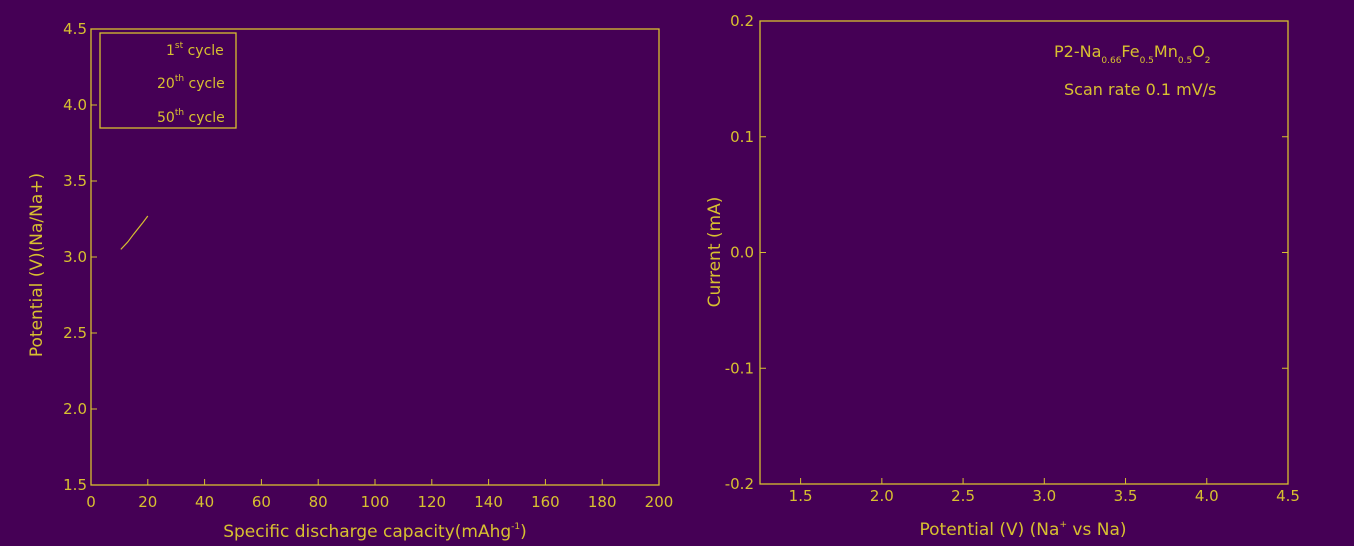 The width and height of the screenshot is (1354, 546). I want to click on legend-box, so click(168, 80).